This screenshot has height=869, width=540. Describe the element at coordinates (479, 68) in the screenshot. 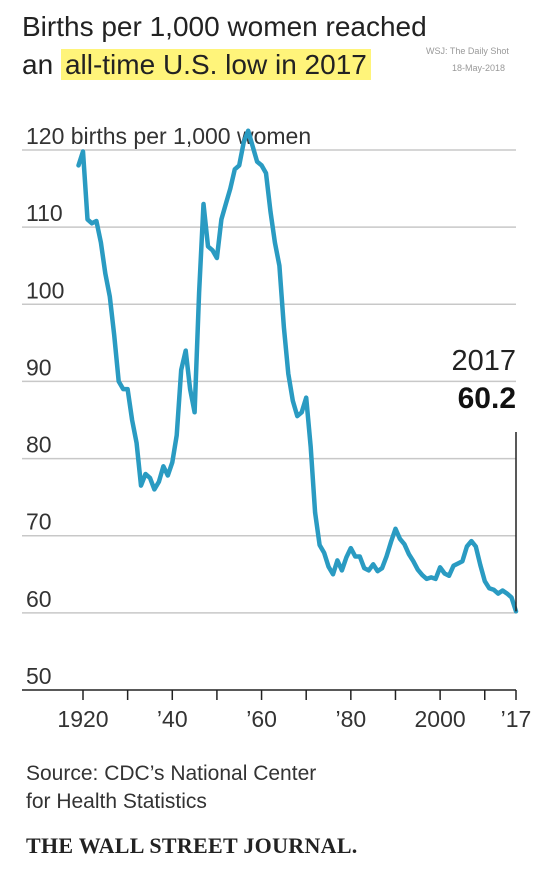

I see `credit-date: 18-May-2018` at that location.